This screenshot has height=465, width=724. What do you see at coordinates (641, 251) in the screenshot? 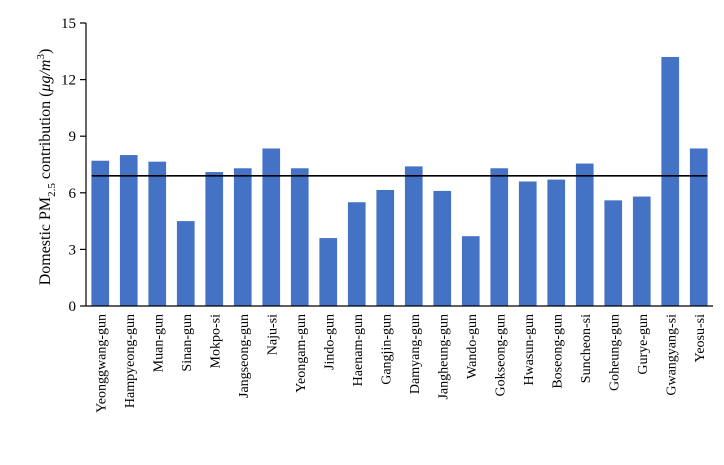
I see `bar-gurye-gun` at bounding box center [641, 251].